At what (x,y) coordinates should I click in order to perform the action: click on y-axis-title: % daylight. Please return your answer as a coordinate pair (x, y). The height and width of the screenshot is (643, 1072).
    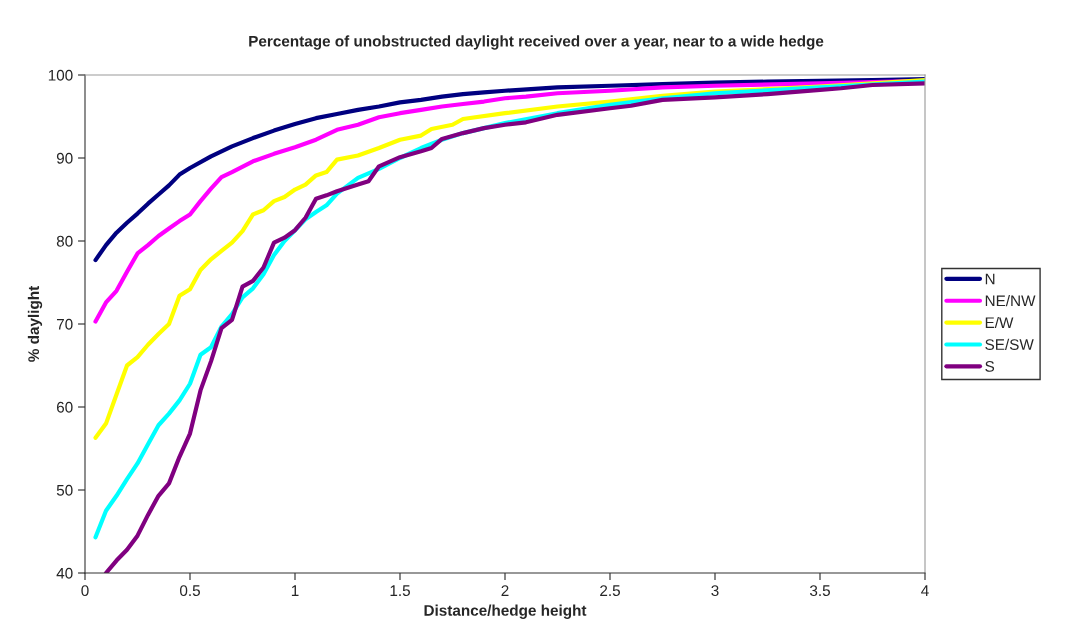
    Looking at the image, I should click on (35, 323).